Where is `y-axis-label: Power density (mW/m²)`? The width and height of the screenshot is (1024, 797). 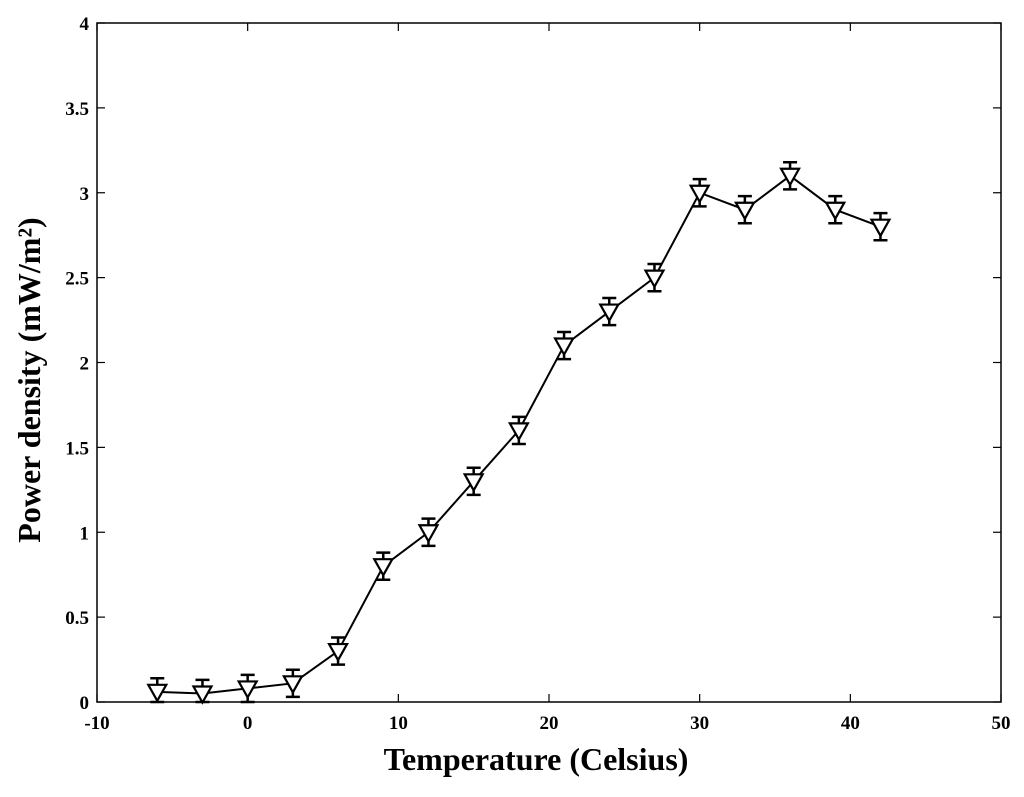 y-axis-label: Power density (mW/m²) is located at coordinates (29, 379).